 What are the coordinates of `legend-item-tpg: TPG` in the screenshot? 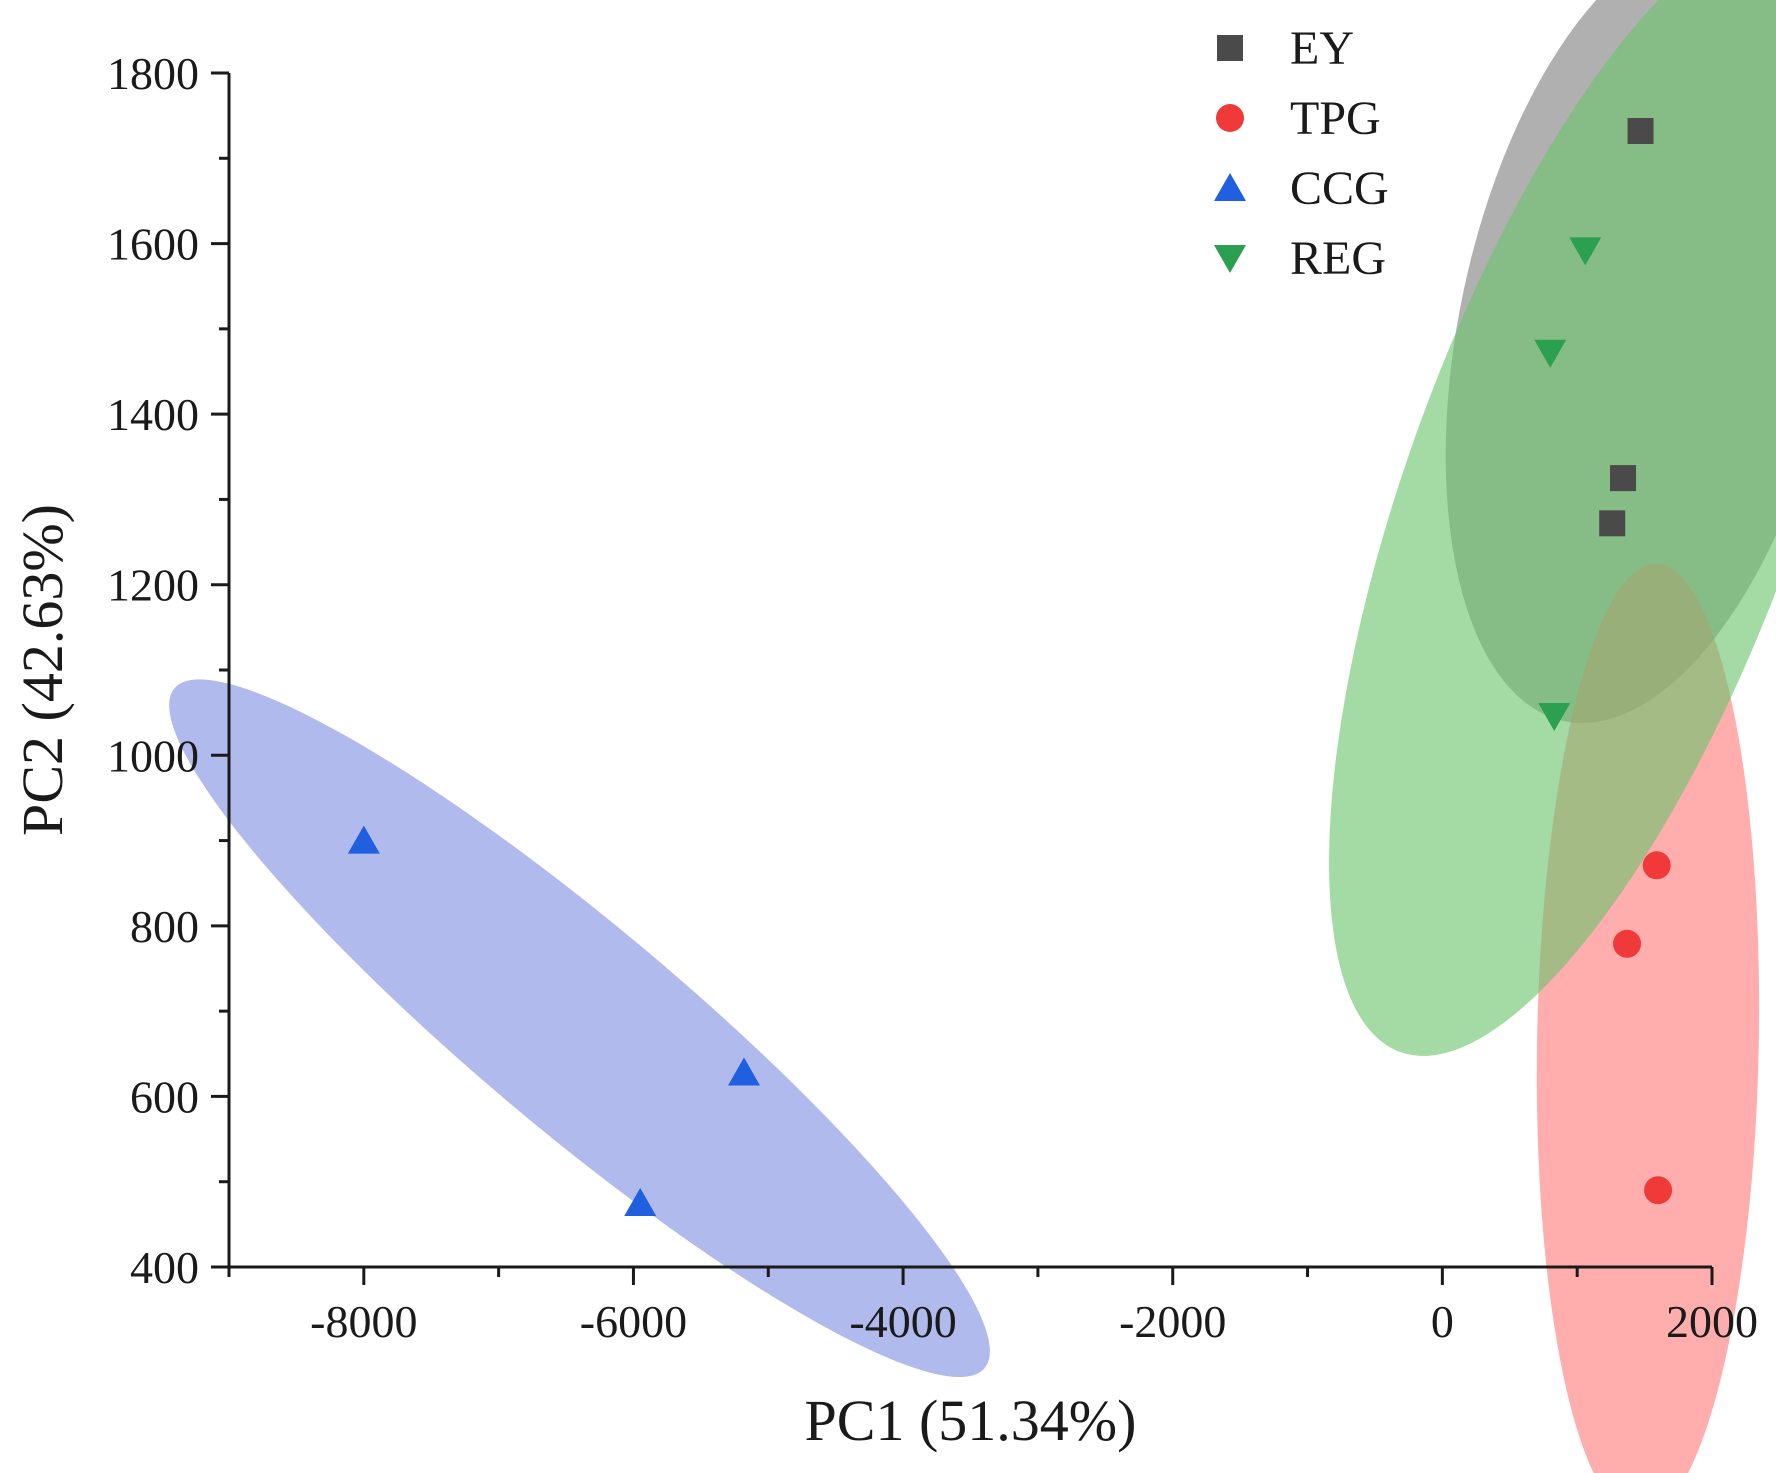 It's located at (1298, 118).